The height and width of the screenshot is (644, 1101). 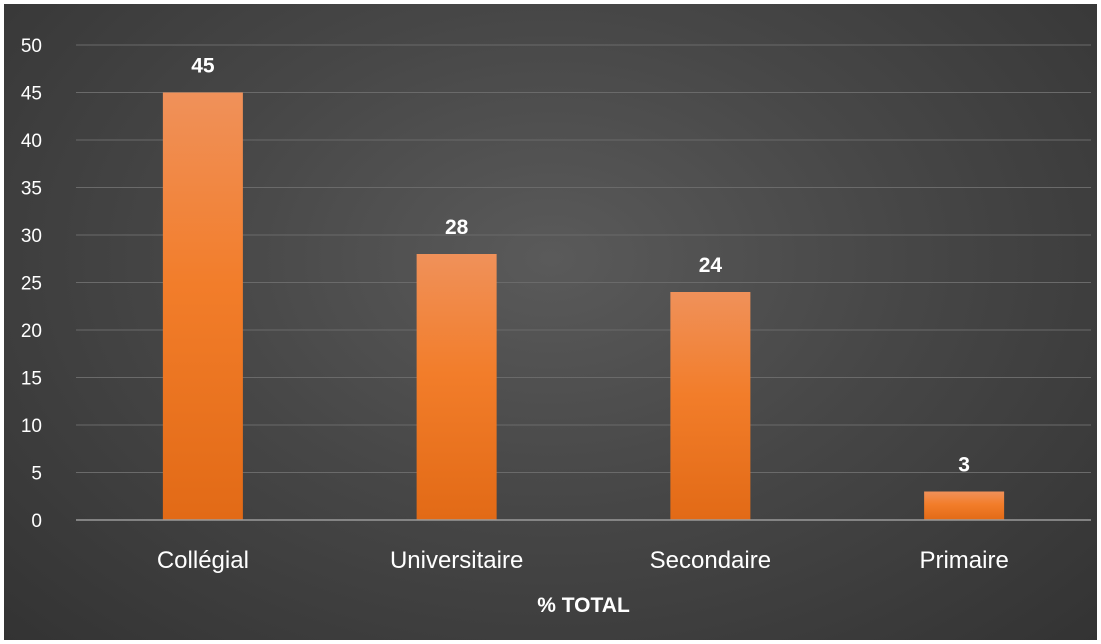 I want to click on data-label: 28, so click(x=457, y=227).